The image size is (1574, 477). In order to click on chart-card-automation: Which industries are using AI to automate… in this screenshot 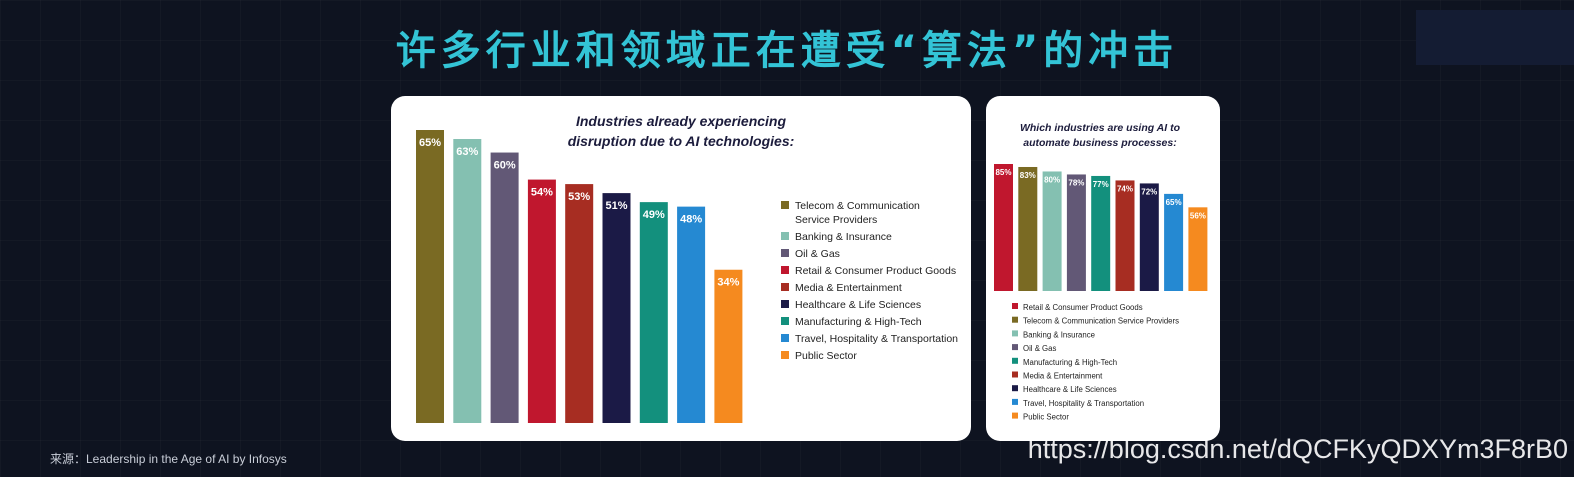, I will do `click(1103, 268)`.